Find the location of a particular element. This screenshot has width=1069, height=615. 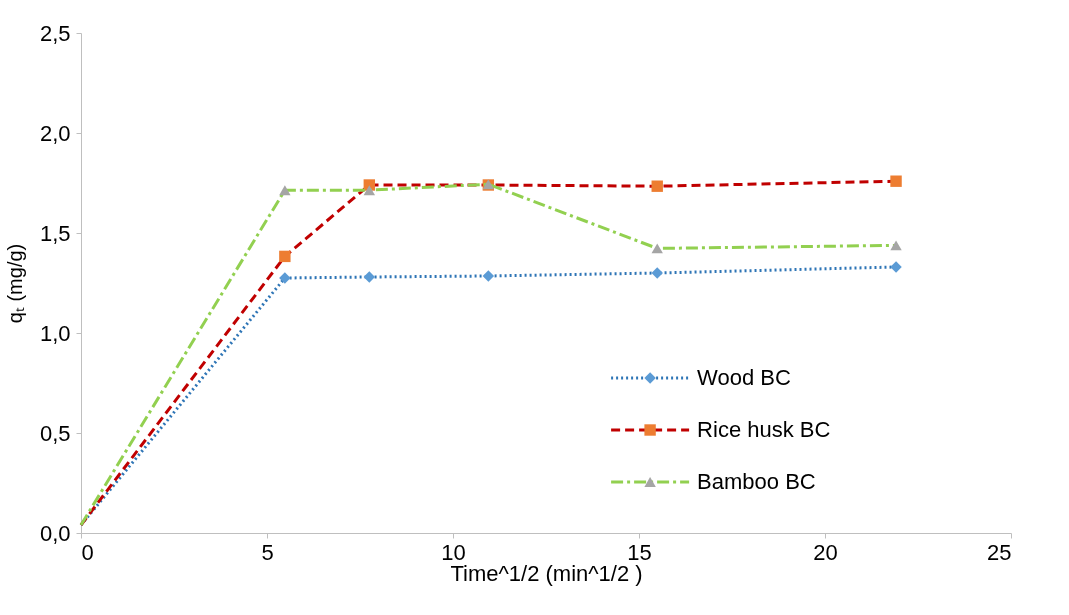

y-tick-label: 1,0 is located at coordinates (55, 333).